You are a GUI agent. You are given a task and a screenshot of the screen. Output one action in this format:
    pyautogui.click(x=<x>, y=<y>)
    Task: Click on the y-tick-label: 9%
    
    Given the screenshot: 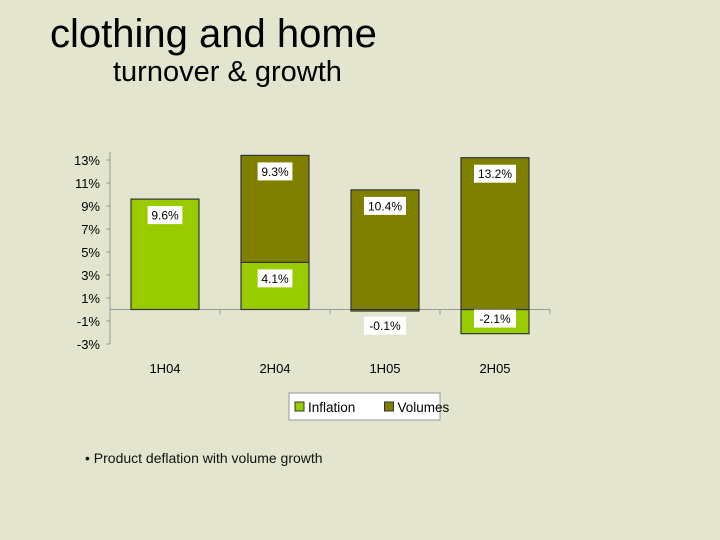 What is the action you would take?
    pyautogui.click(x=90, y=206)
    